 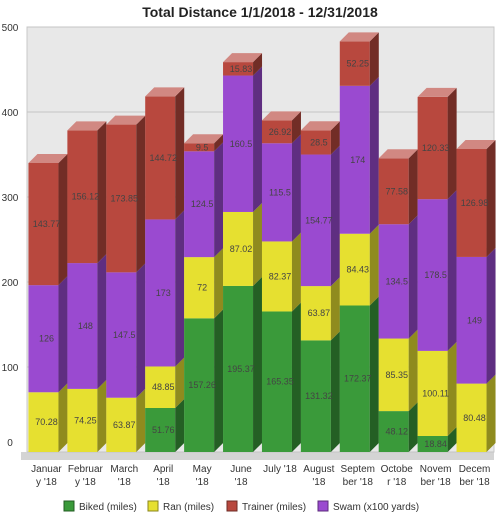 I want to click on data-label: 173.85, so click(x=125, y=198).